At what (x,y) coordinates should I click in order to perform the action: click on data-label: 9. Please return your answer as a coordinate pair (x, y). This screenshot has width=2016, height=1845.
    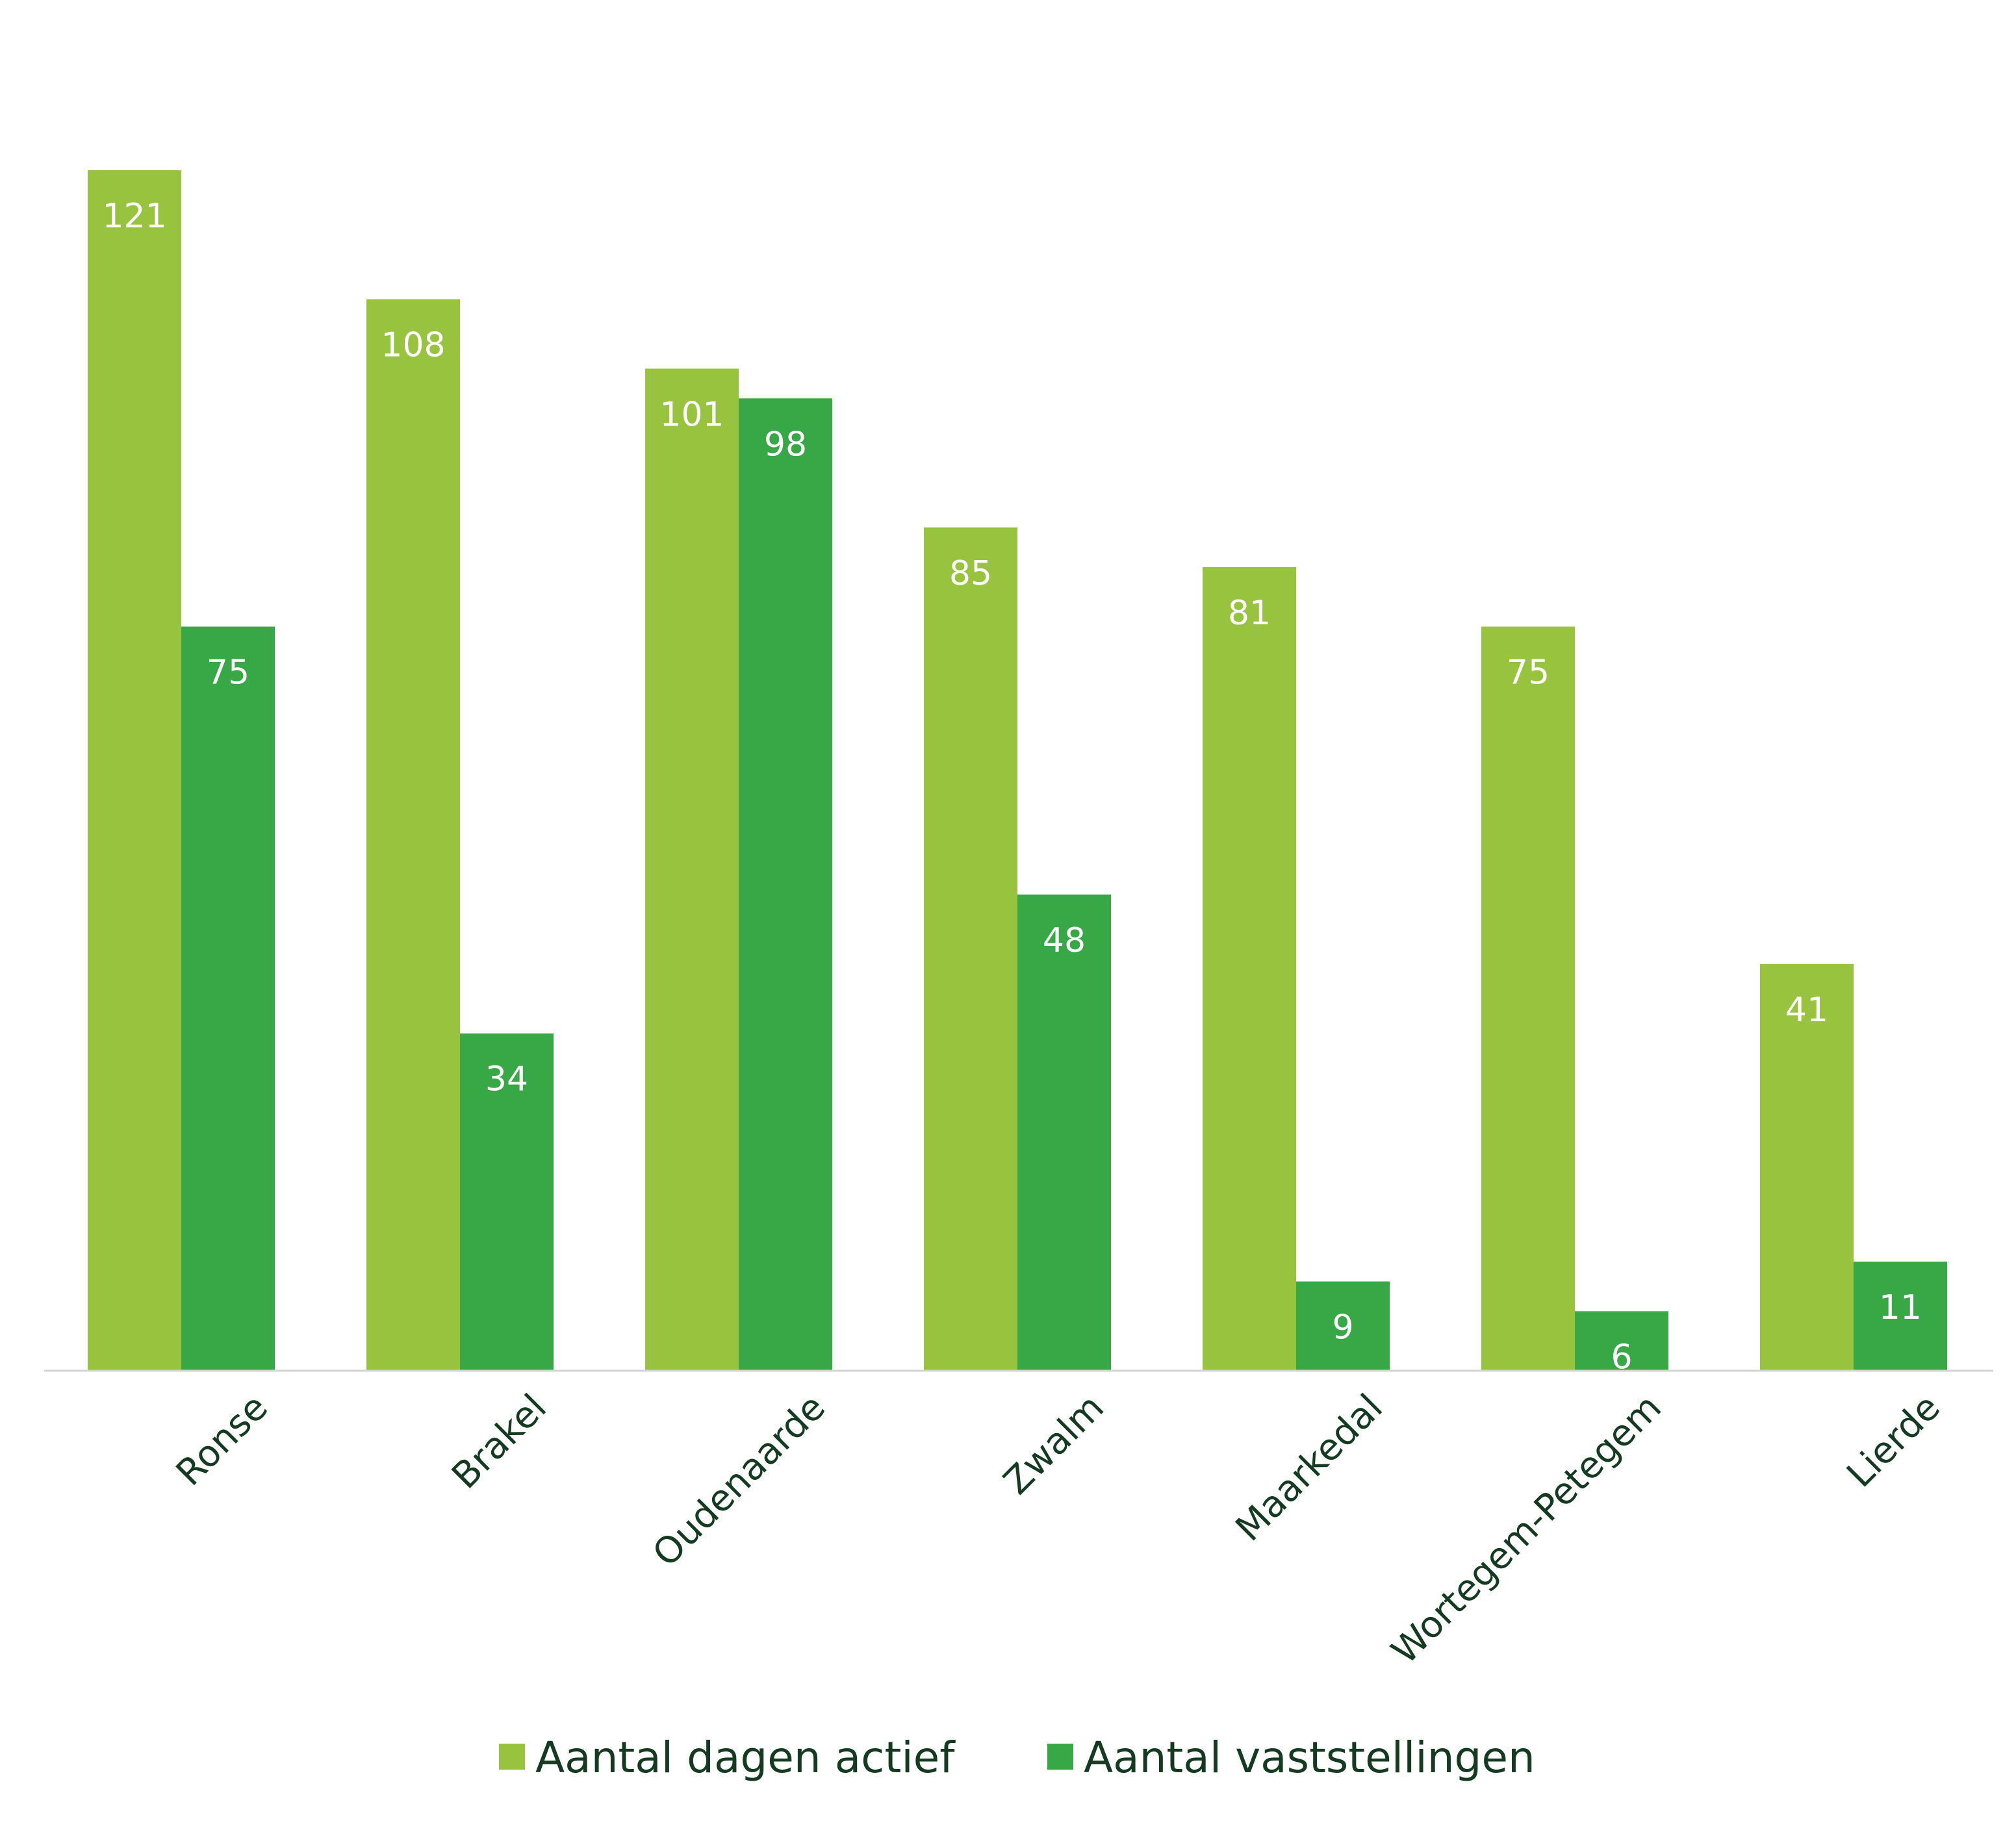
    Looking at the image, I should click on (1342, 1327).